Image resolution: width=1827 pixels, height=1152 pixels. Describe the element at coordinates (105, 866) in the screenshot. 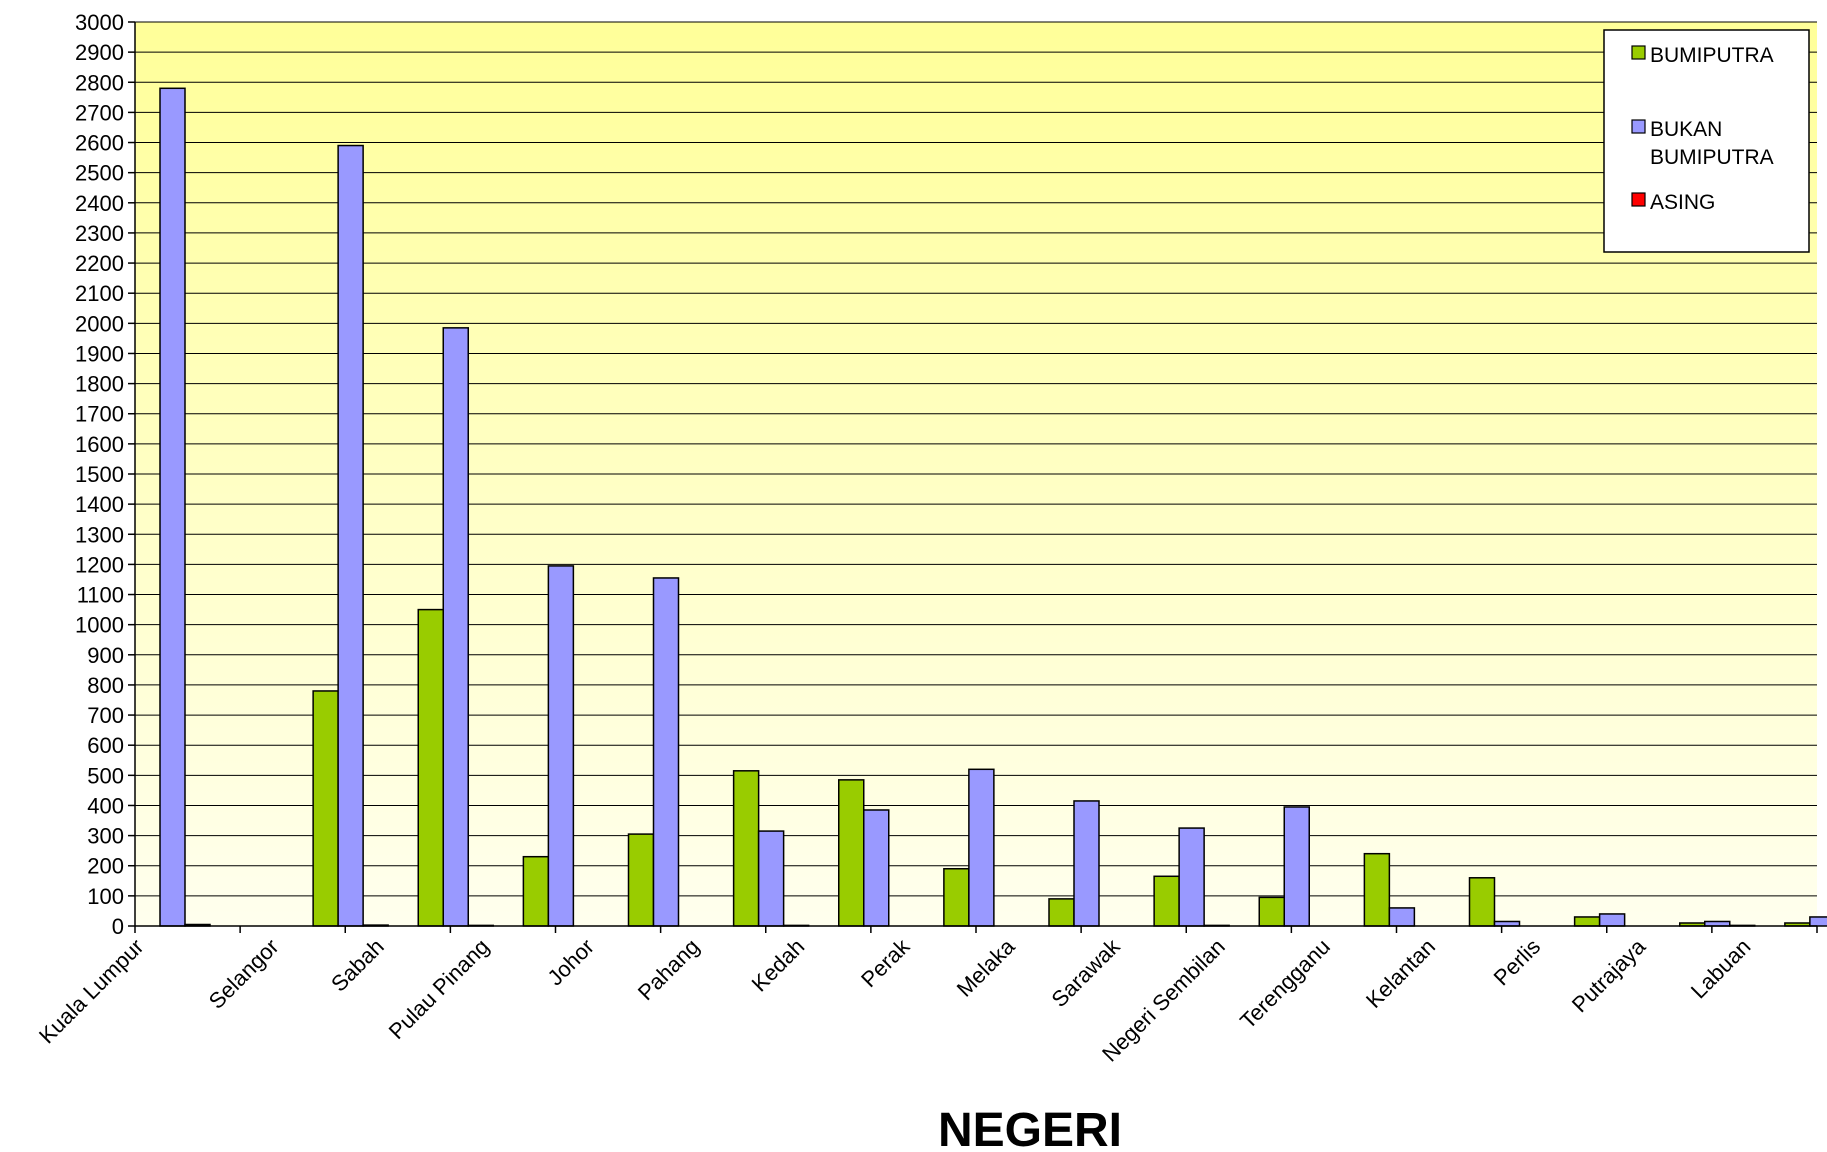

I see `y-tick-label: 200` at that location.